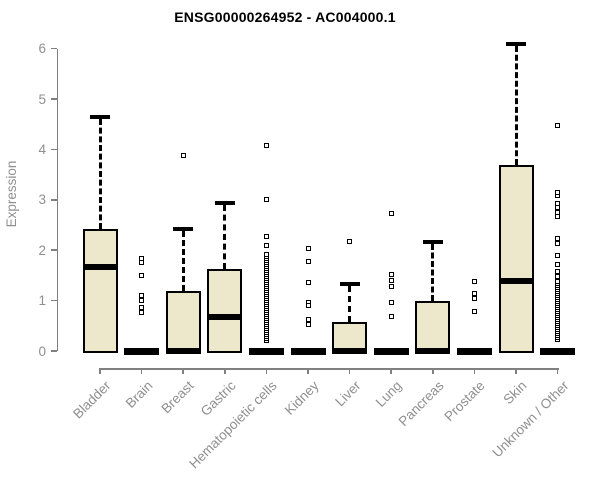  Describe the element at coordinates (350, 351) in the screenshot. I see `median-liver` at that location.